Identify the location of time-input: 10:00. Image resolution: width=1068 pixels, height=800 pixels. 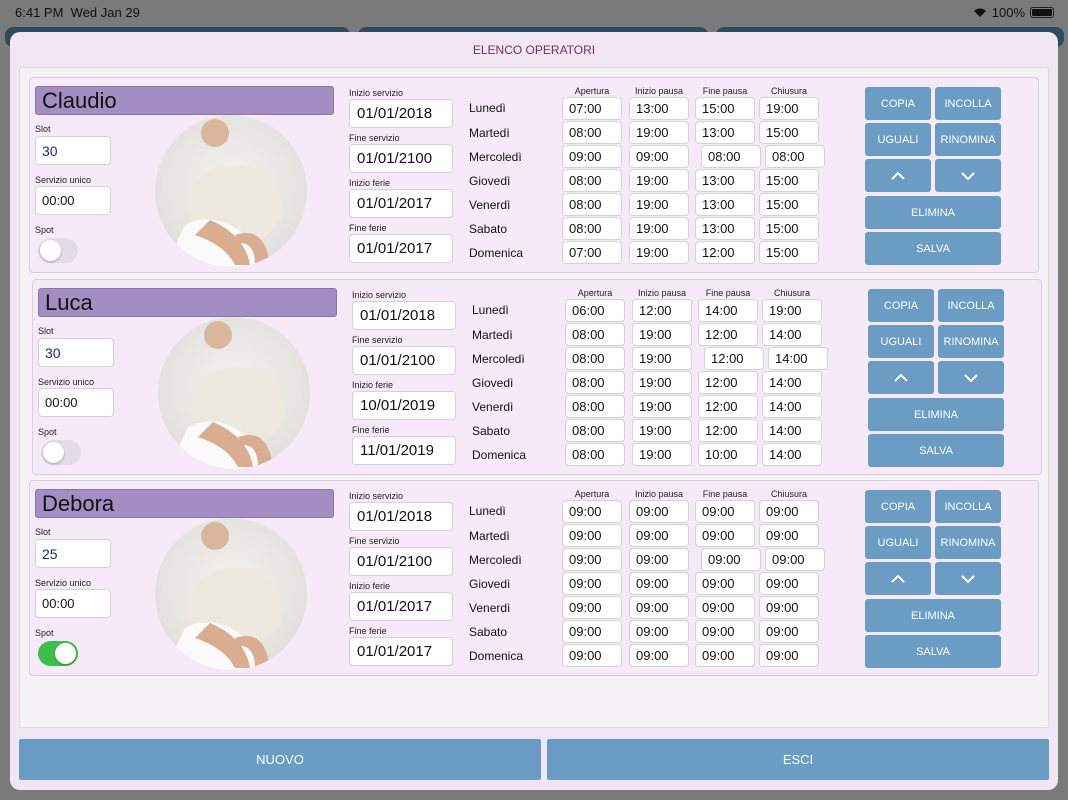
(728, 454).